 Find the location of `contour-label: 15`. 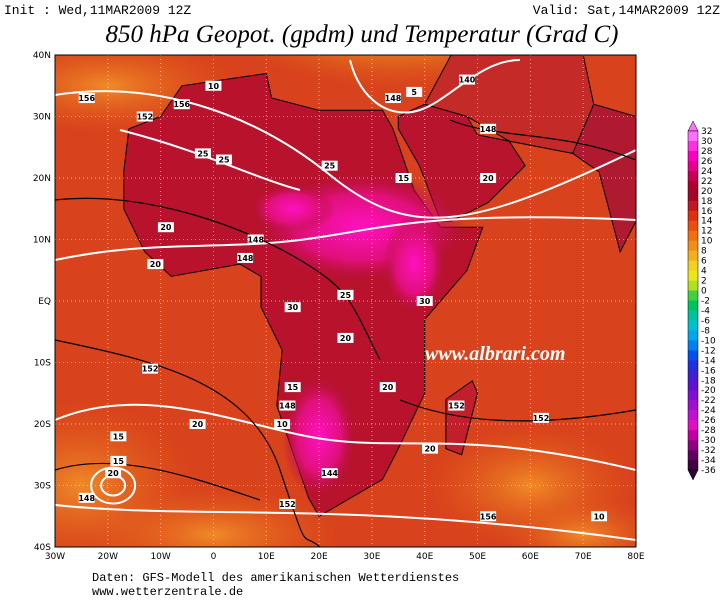

contour-label: 15 is located at coordinates (293, 387).